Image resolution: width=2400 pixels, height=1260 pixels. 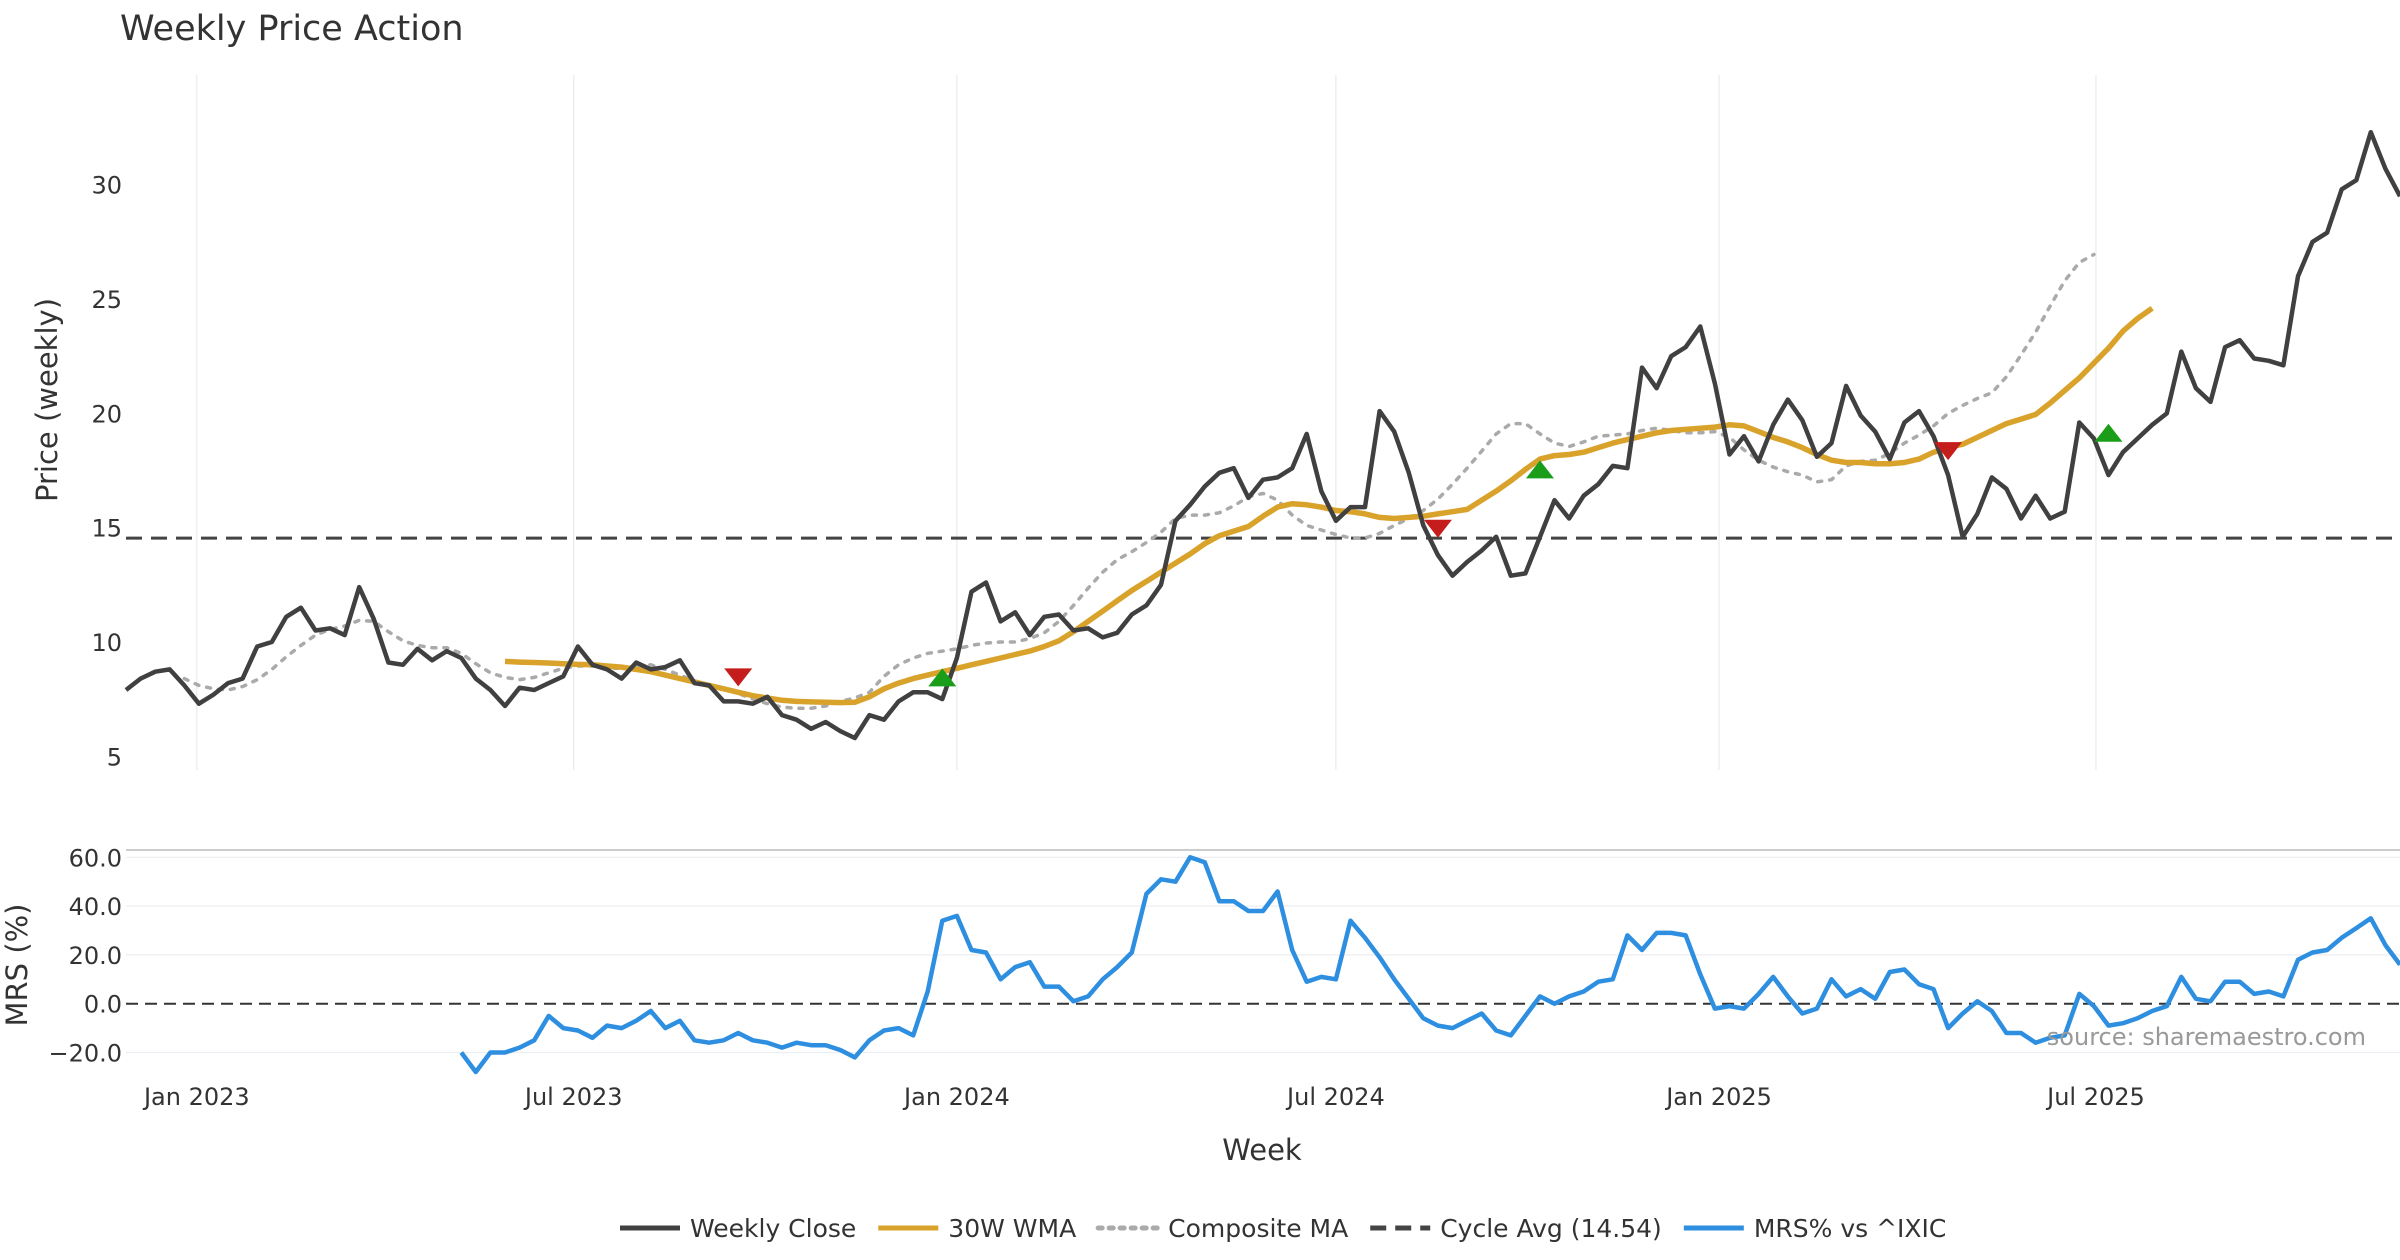 I want to click on price-y-tick-label: 5, so click(x=114, y=757).